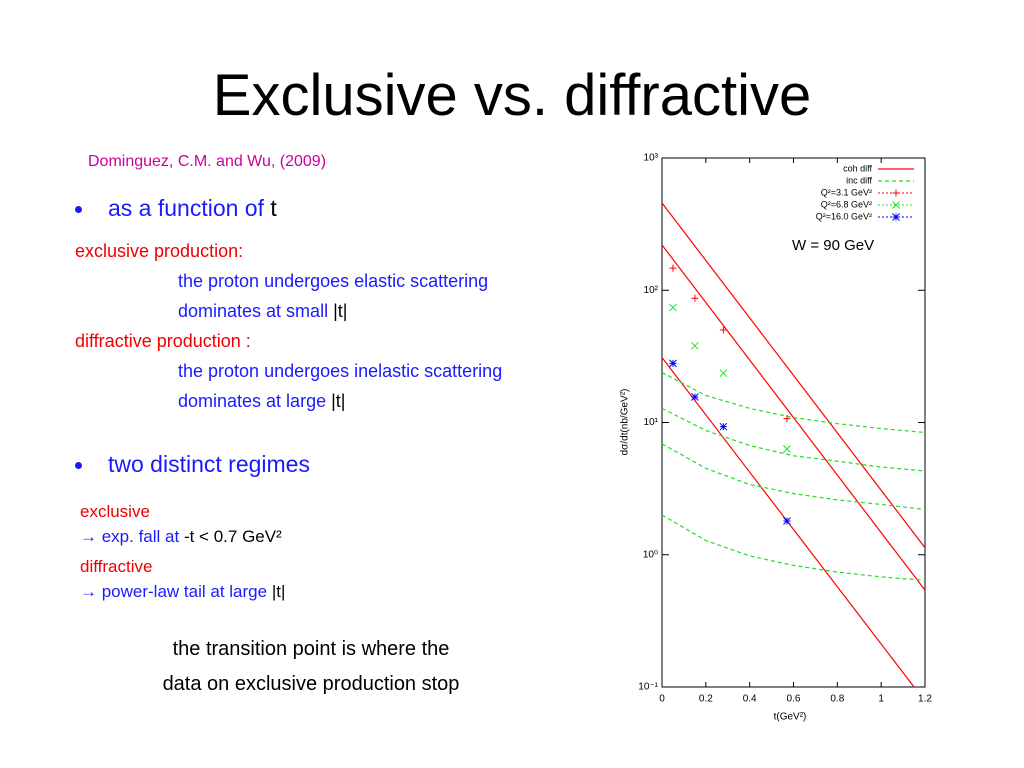 The image size is (1024, 768). Describe the element at coordinates (706, 699) in the screenshot. I see `x-tick-label: 0.2` at that location.